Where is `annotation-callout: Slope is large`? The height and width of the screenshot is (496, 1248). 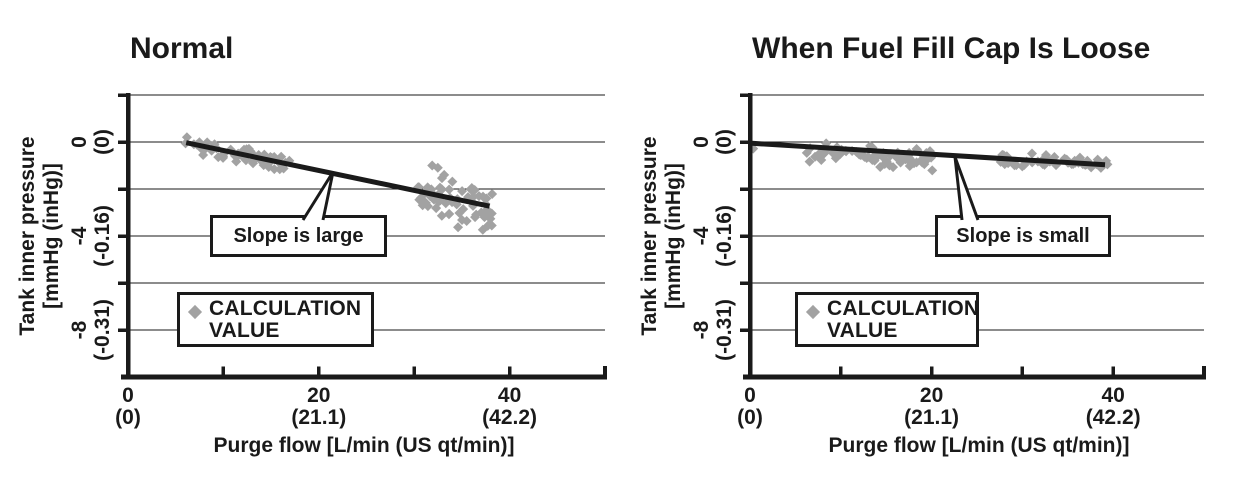 annotation-callout: Slope is large is located at coordinates (298, 236).